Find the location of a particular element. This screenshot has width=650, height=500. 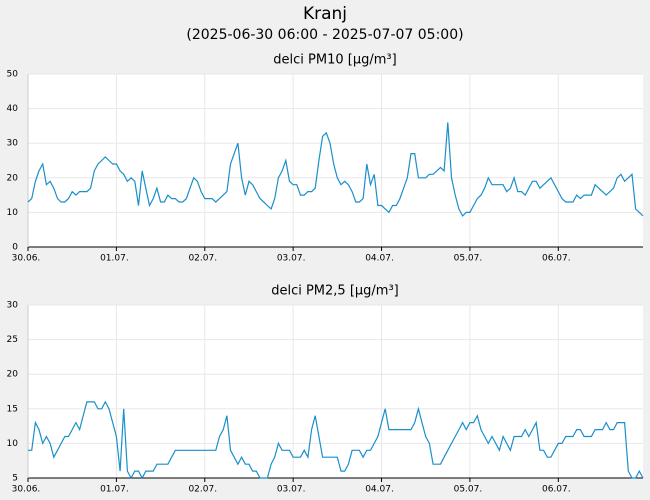

page-title: Kranj is located at coordinates (325, 14).